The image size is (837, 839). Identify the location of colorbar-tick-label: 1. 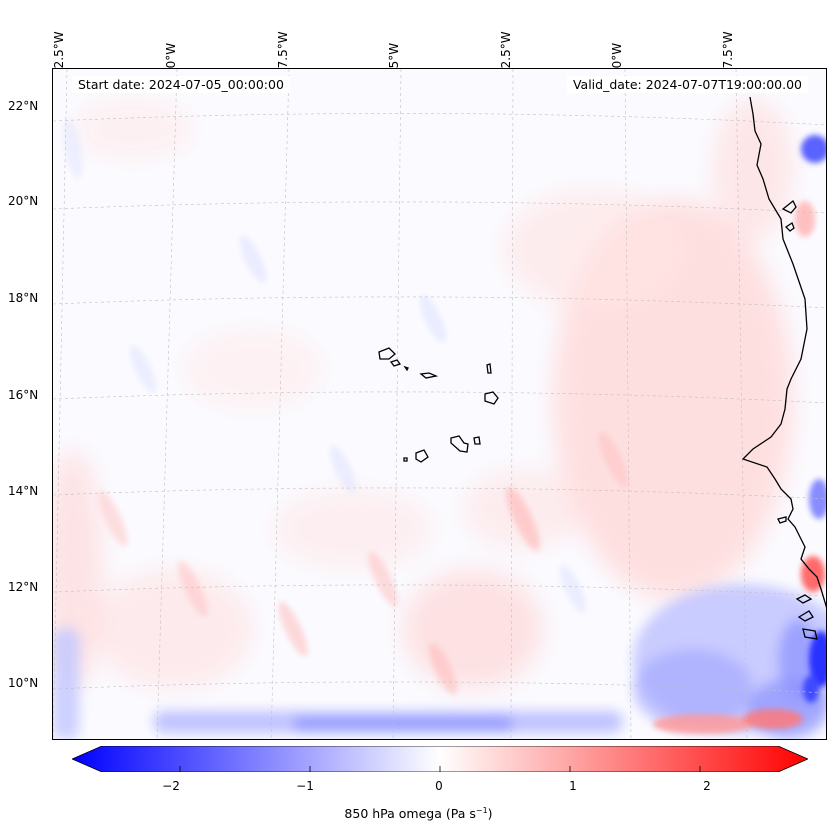
(573, 786).